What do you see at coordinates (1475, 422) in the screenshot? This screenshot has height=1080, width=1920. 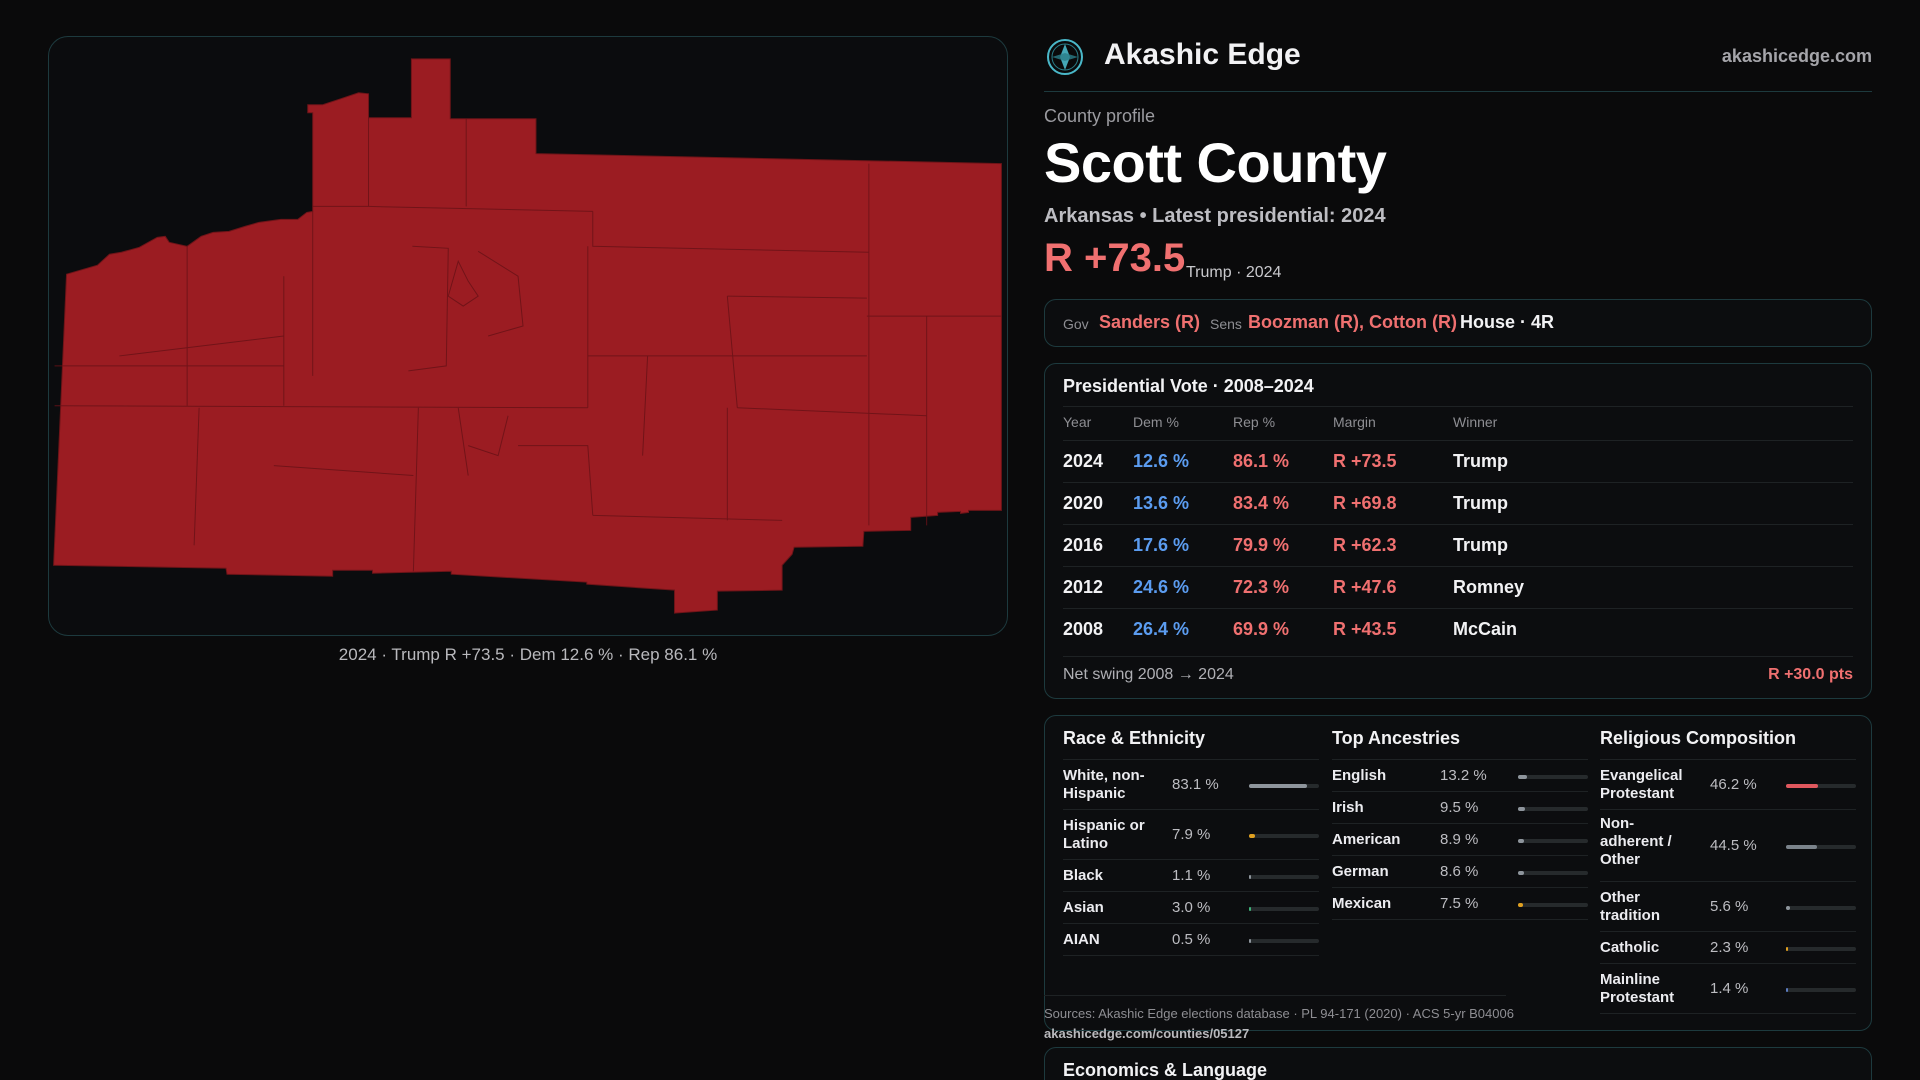 I see `col-winner: Winner` at bounding box center [1475, 422].